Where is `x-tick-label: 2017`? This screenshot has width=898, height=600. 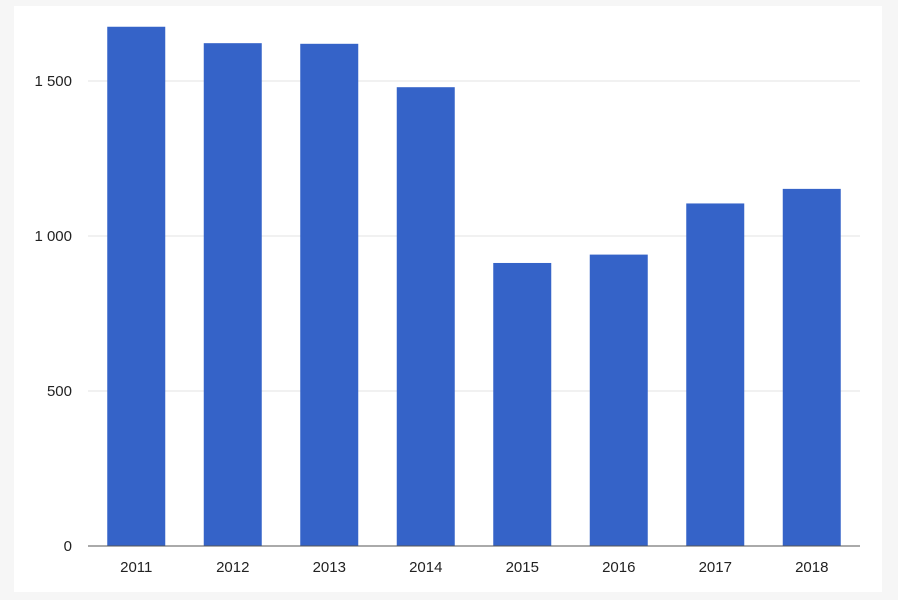
x-tick-label: 2017 is located at coordinates (715, 567).